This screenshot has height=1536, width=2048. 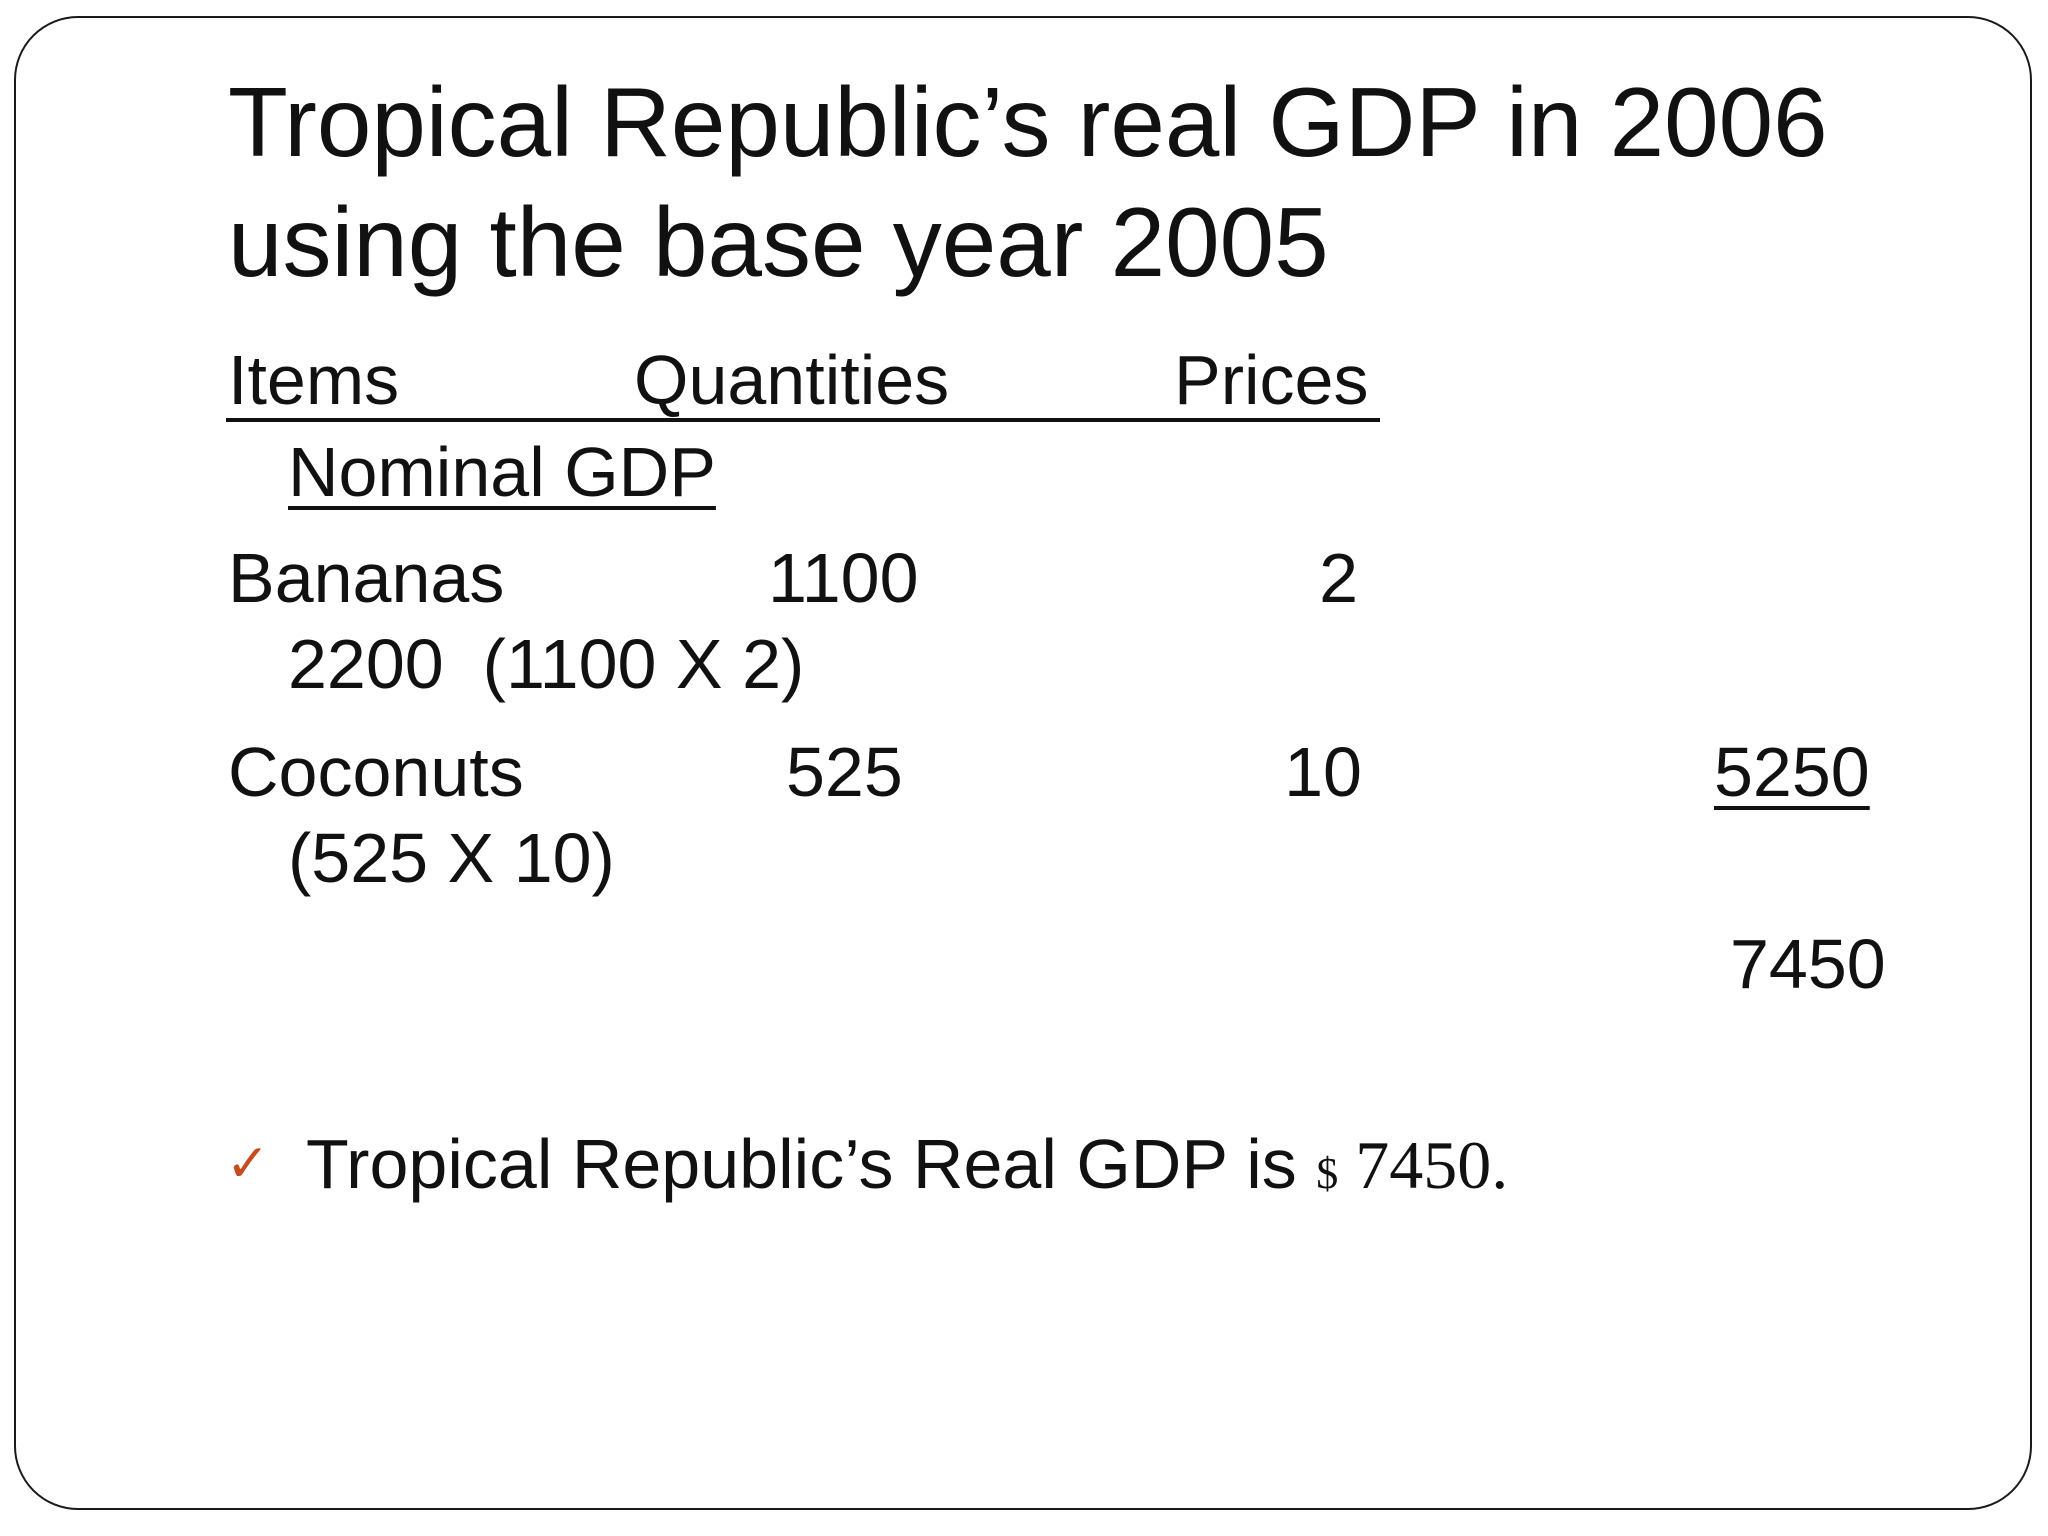 What do you see at coordinates (778, 242) in the screenshot?
I see `slide-title-line-2: using the base year 2005` at bounding box center [778, 242].